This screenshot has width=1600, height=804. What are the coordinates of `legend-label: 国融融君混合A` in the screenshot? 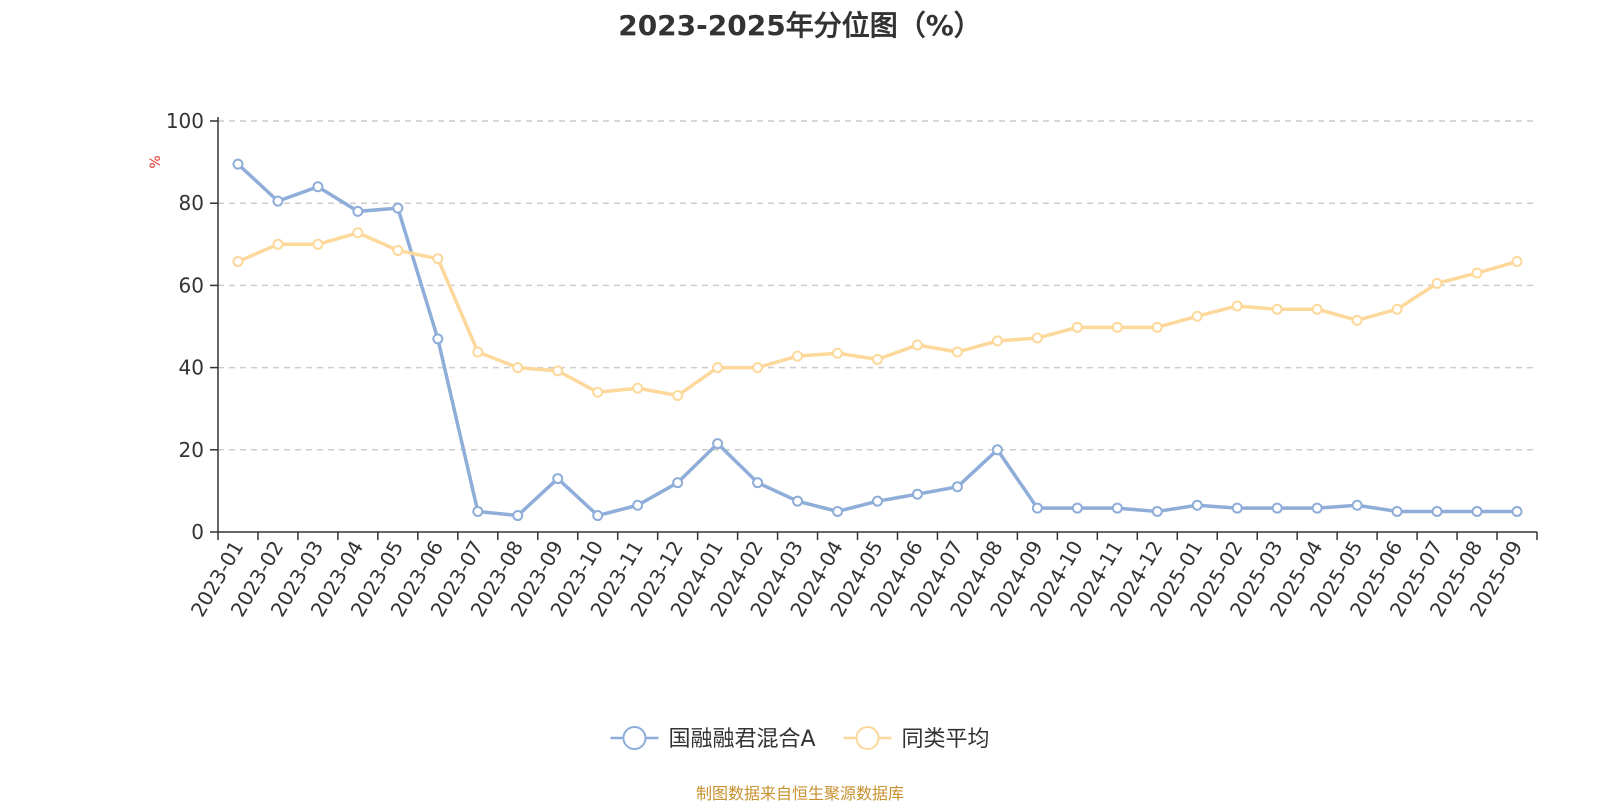 It's located at (741, 739).